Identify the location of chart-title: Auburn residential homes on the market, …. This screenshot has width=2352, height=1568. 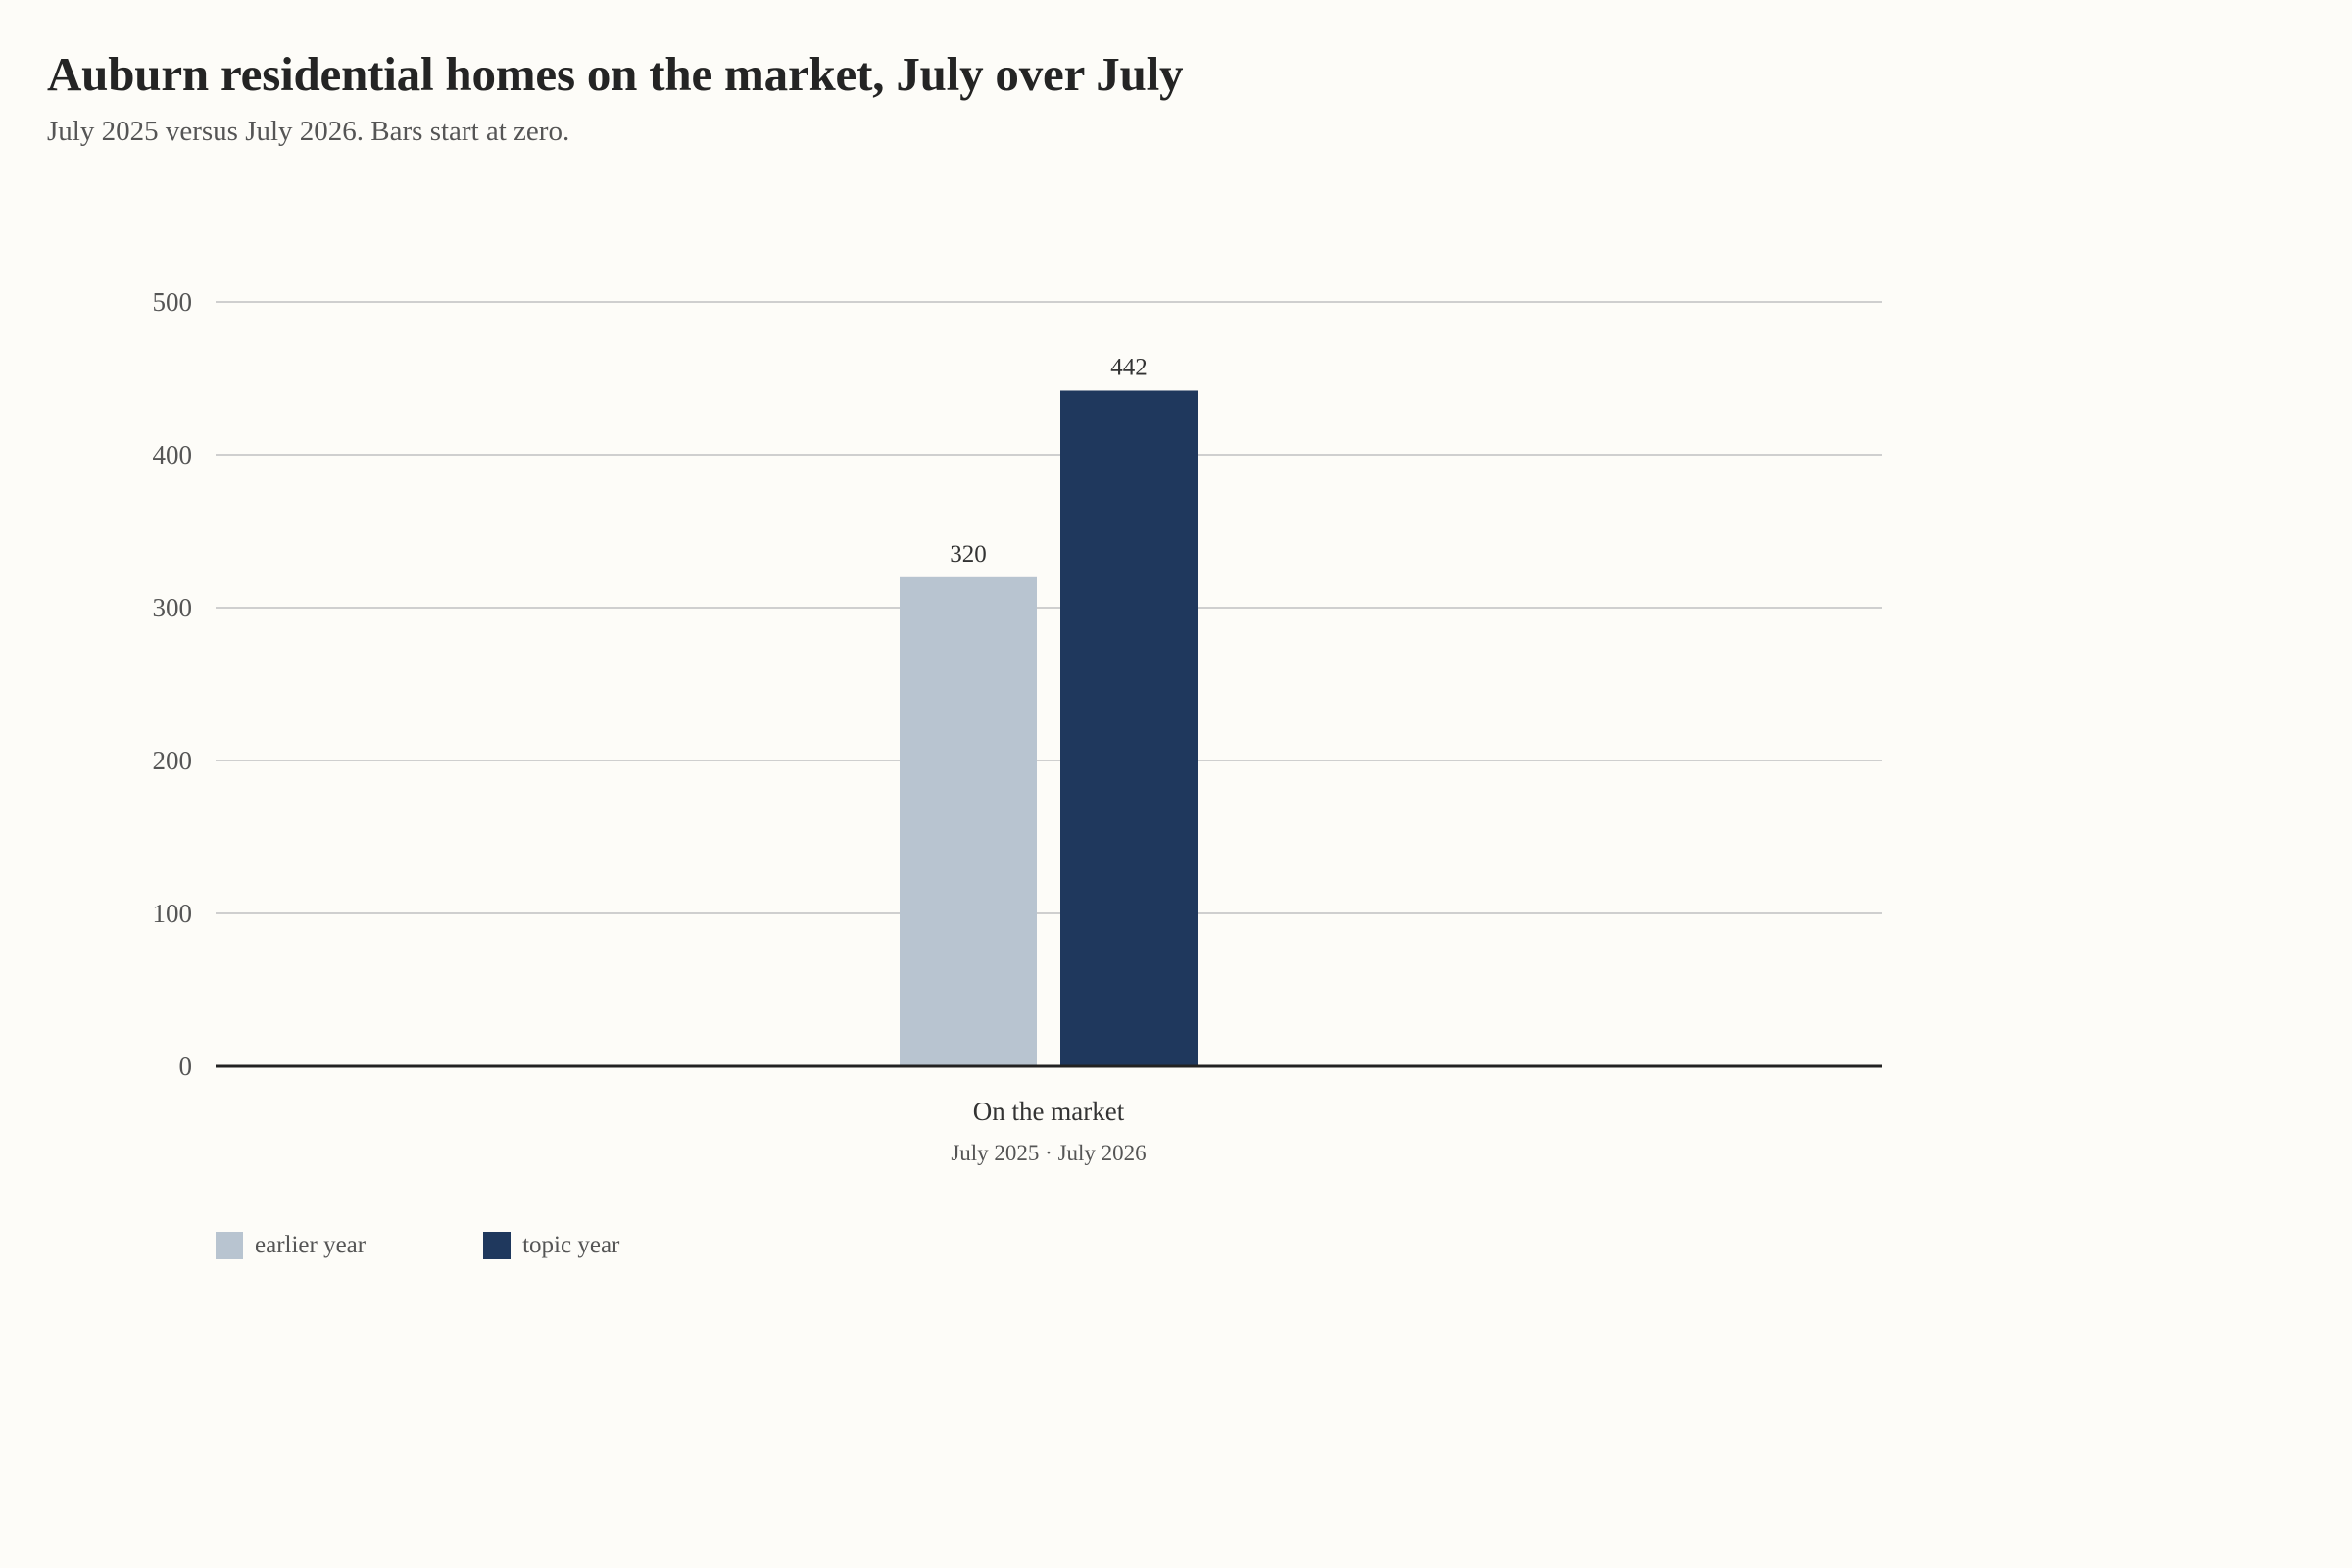
(615, 74).